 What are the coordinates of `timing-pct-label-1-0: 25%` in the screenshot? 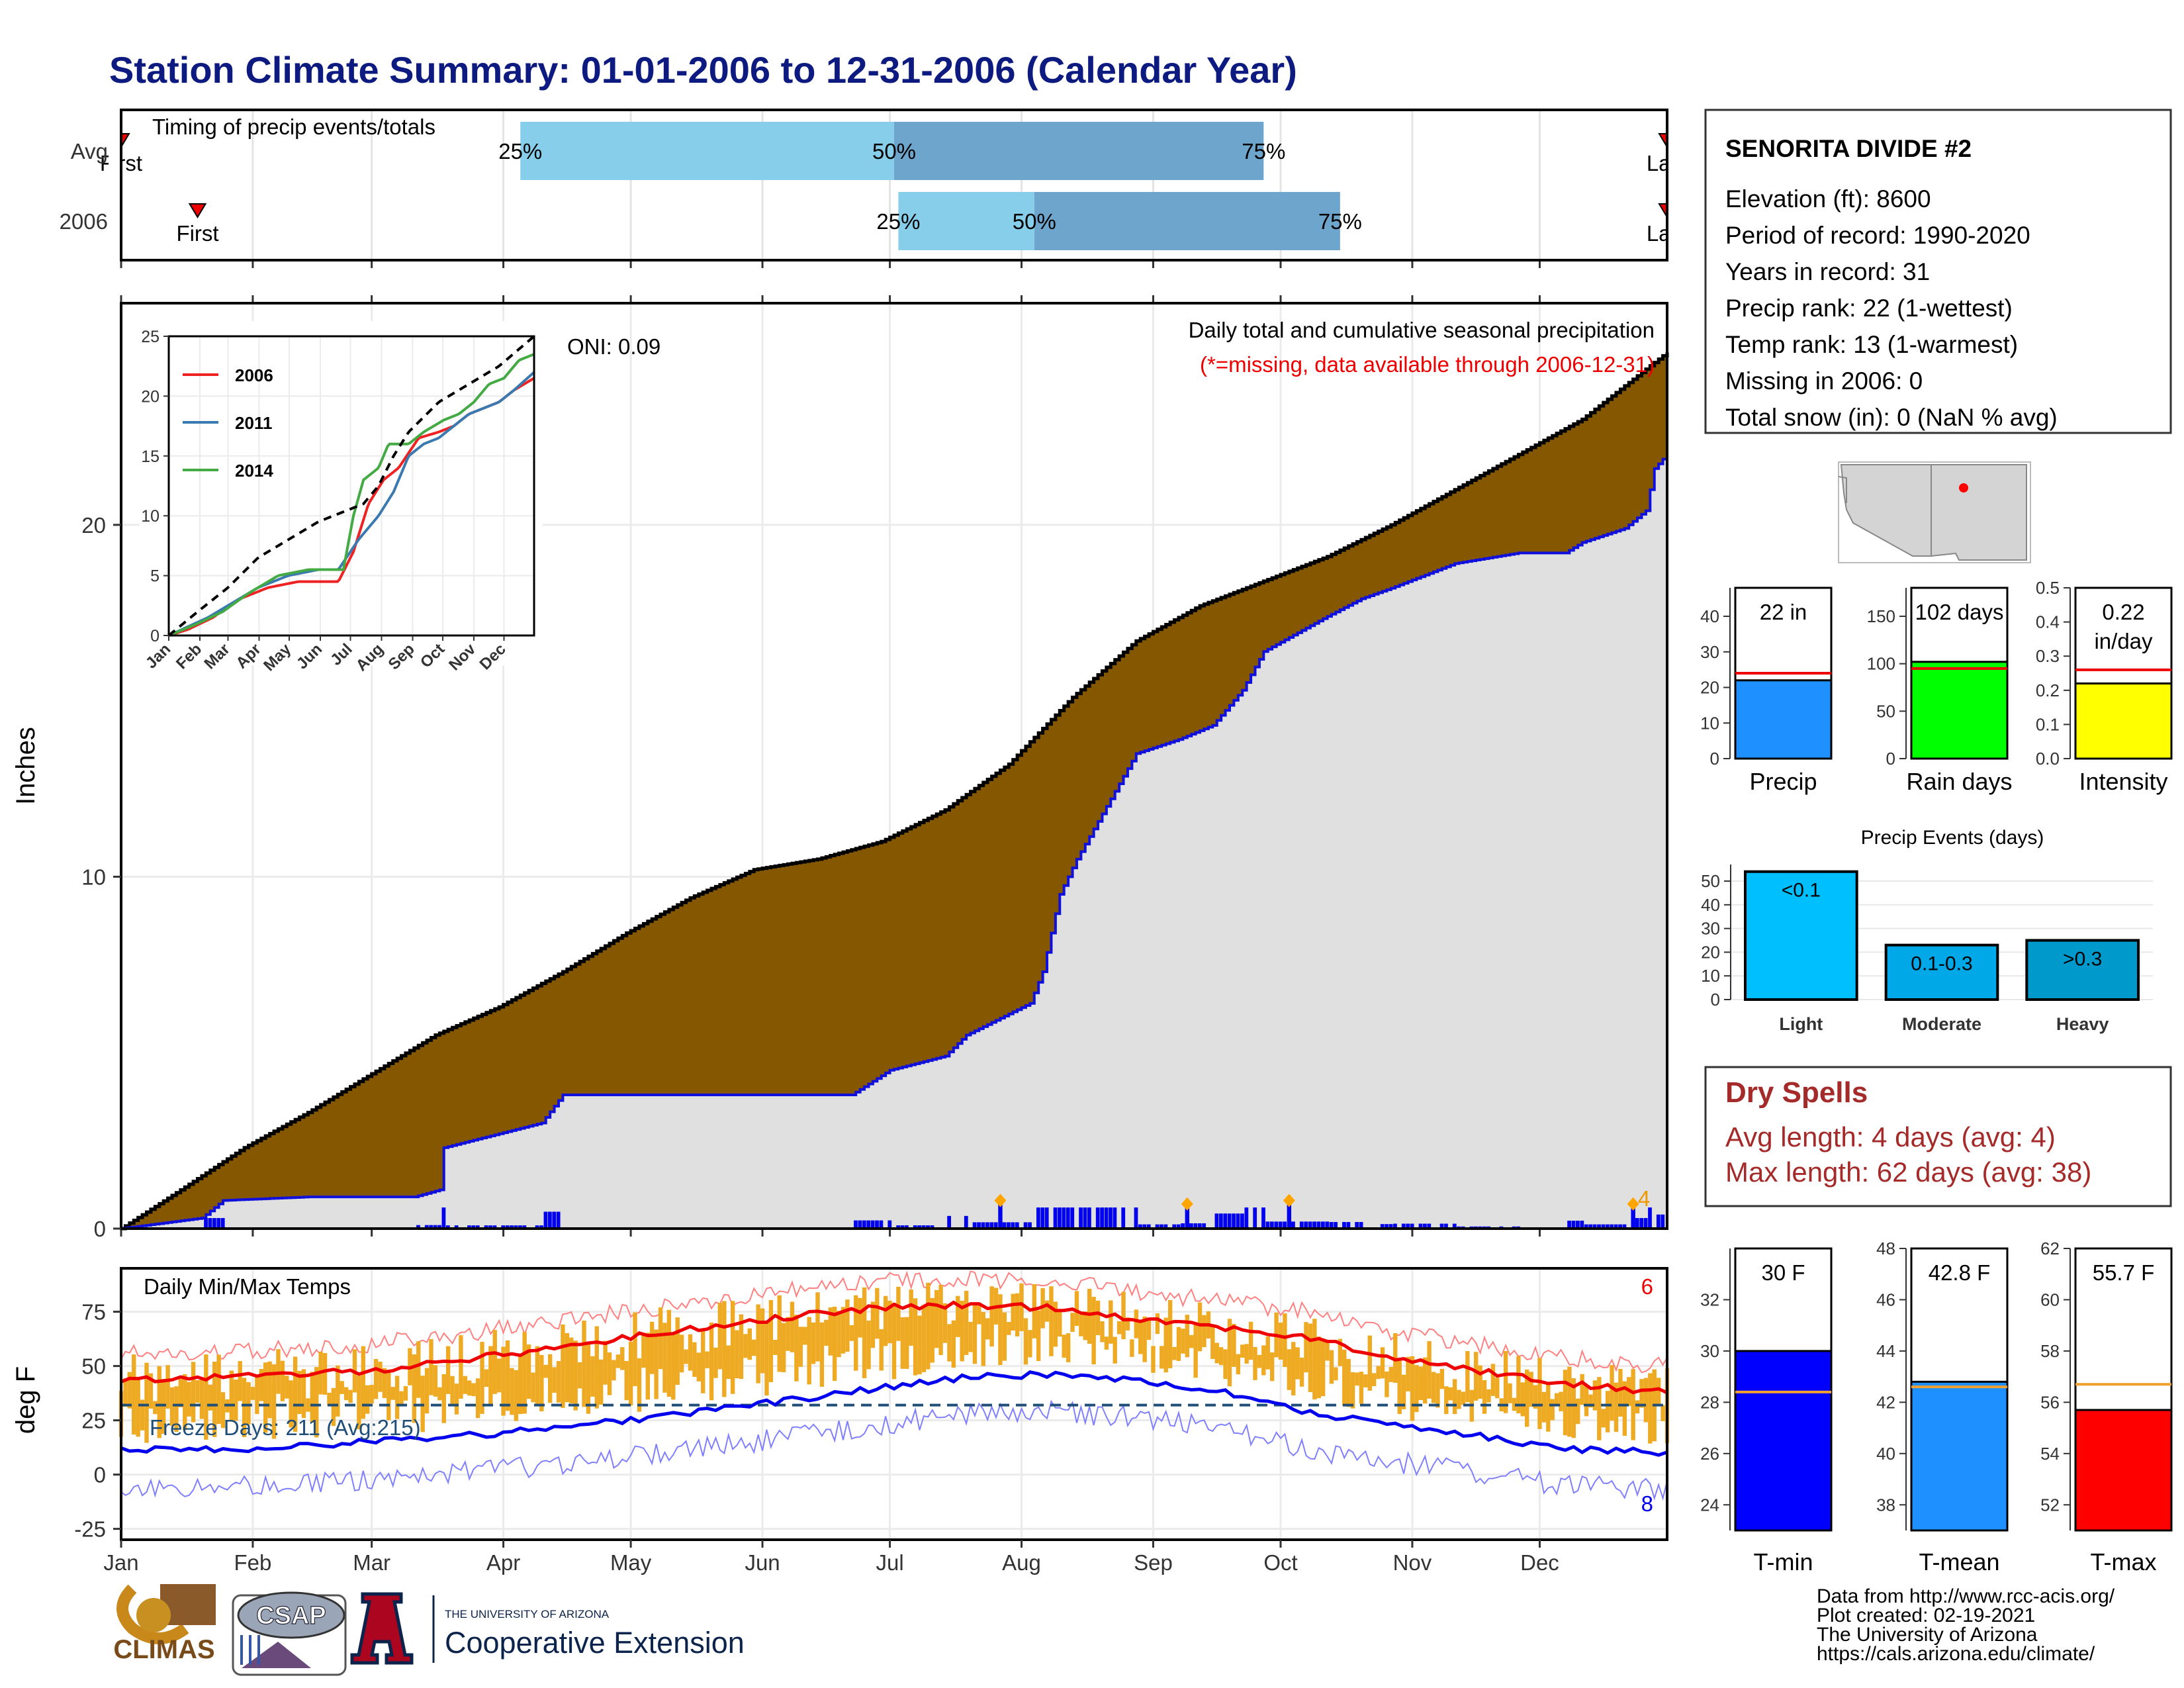 It's located at (898, 221).